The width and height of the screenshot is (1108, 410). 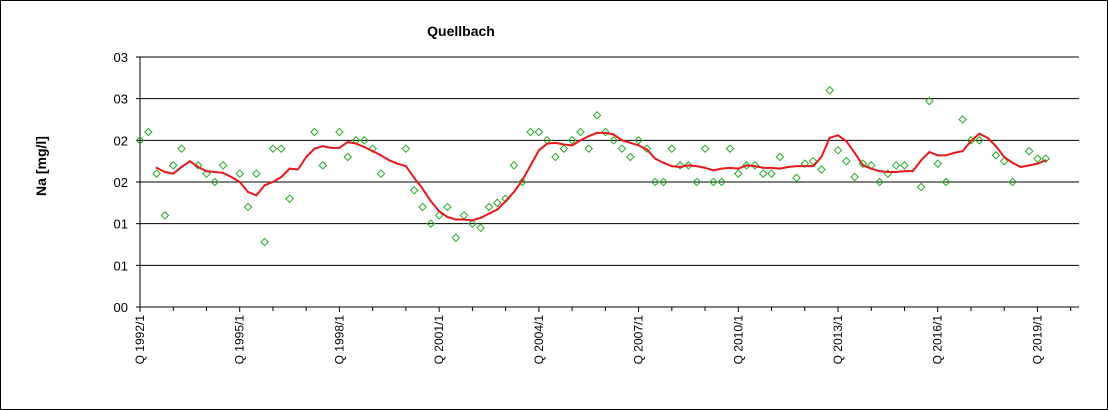 What do you see at coordinates (121, 307) in the screenshot?
I see `y-tick-label: 00` at bounding box center [121, 307].